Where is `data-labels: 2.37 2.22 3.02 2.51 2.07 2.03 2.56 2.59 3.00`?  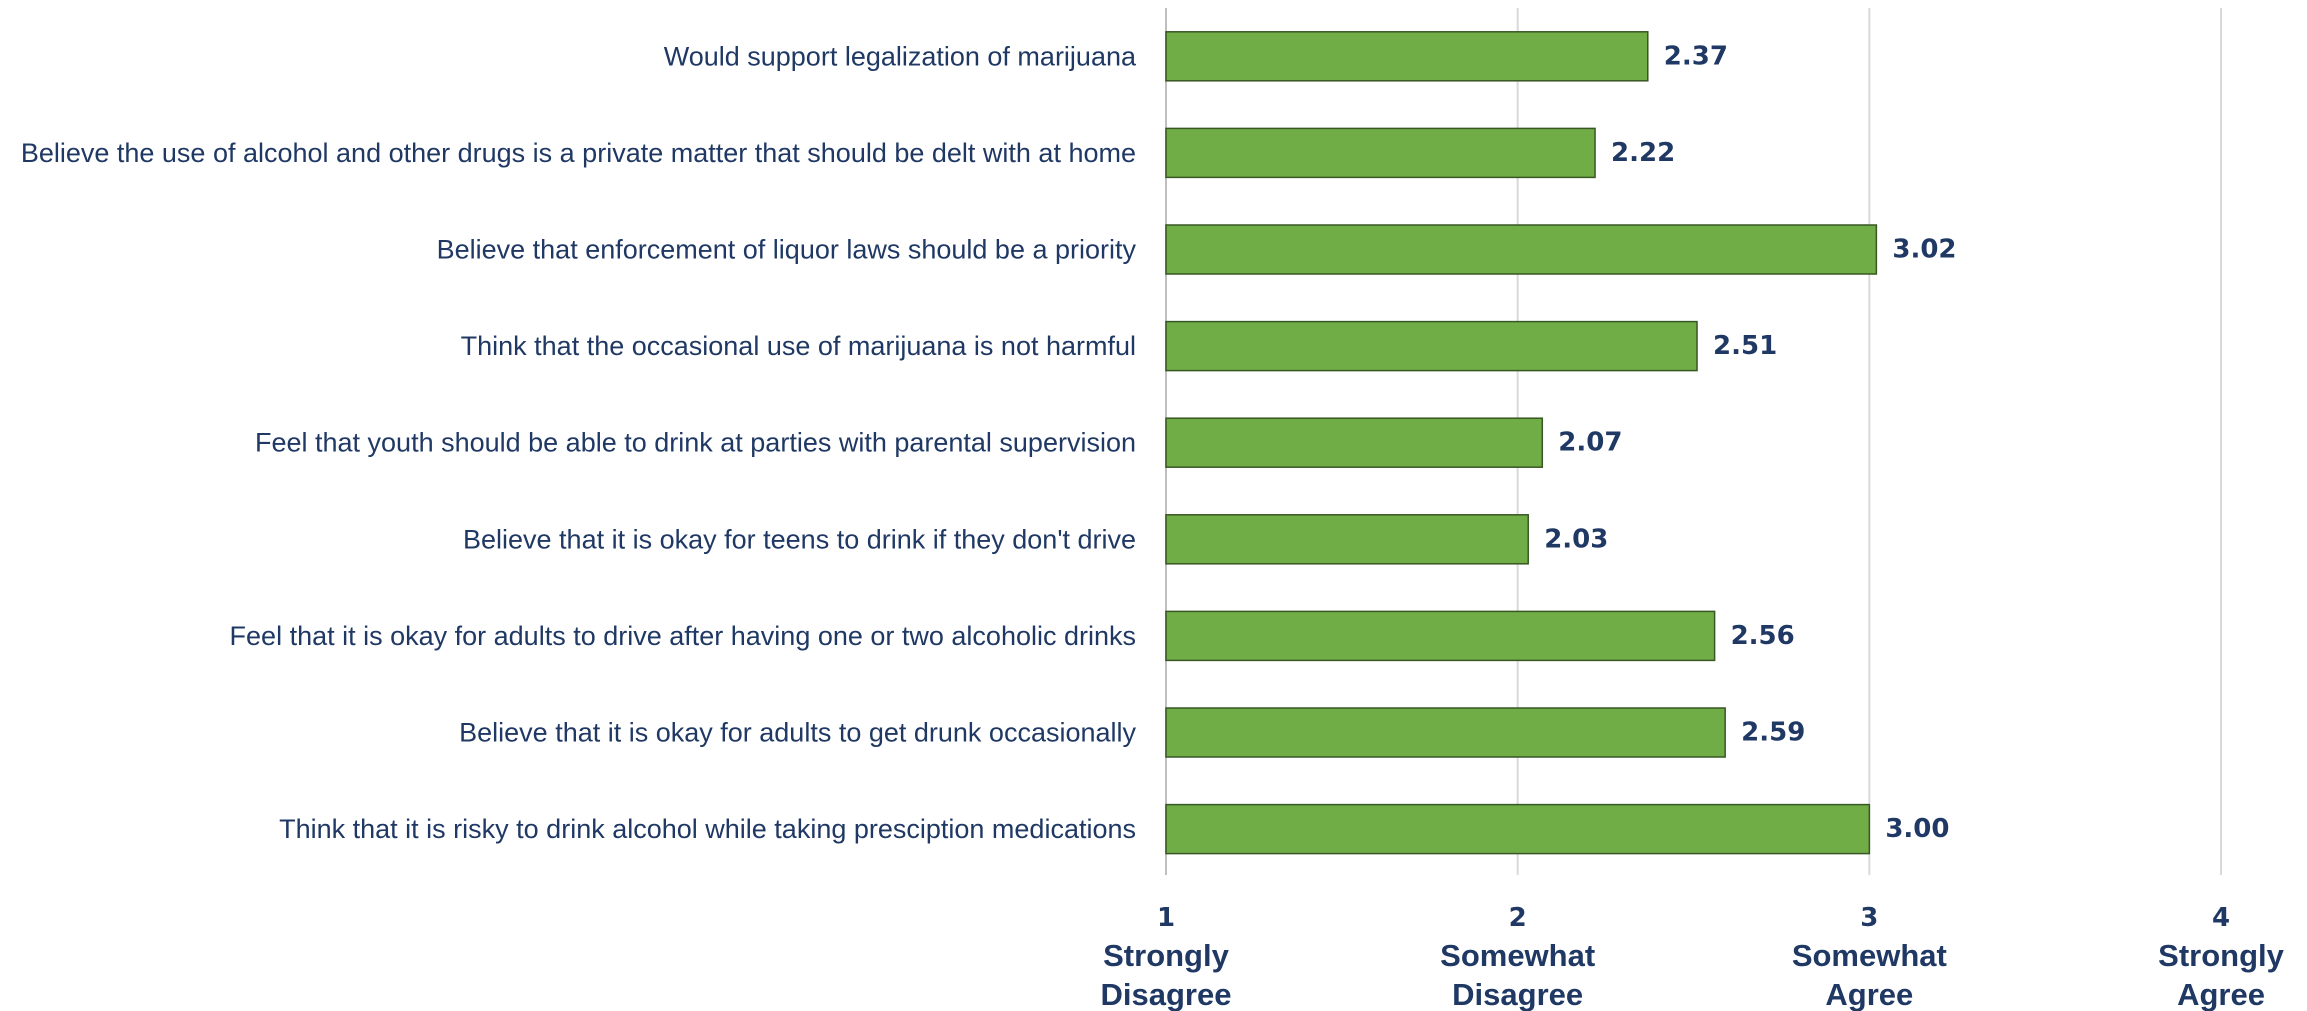
data-labels: 2.37 2.22 3.02 2.51 2.07 2.03 2.56 2.59 3.00 is located at coordinates (1750, 442).